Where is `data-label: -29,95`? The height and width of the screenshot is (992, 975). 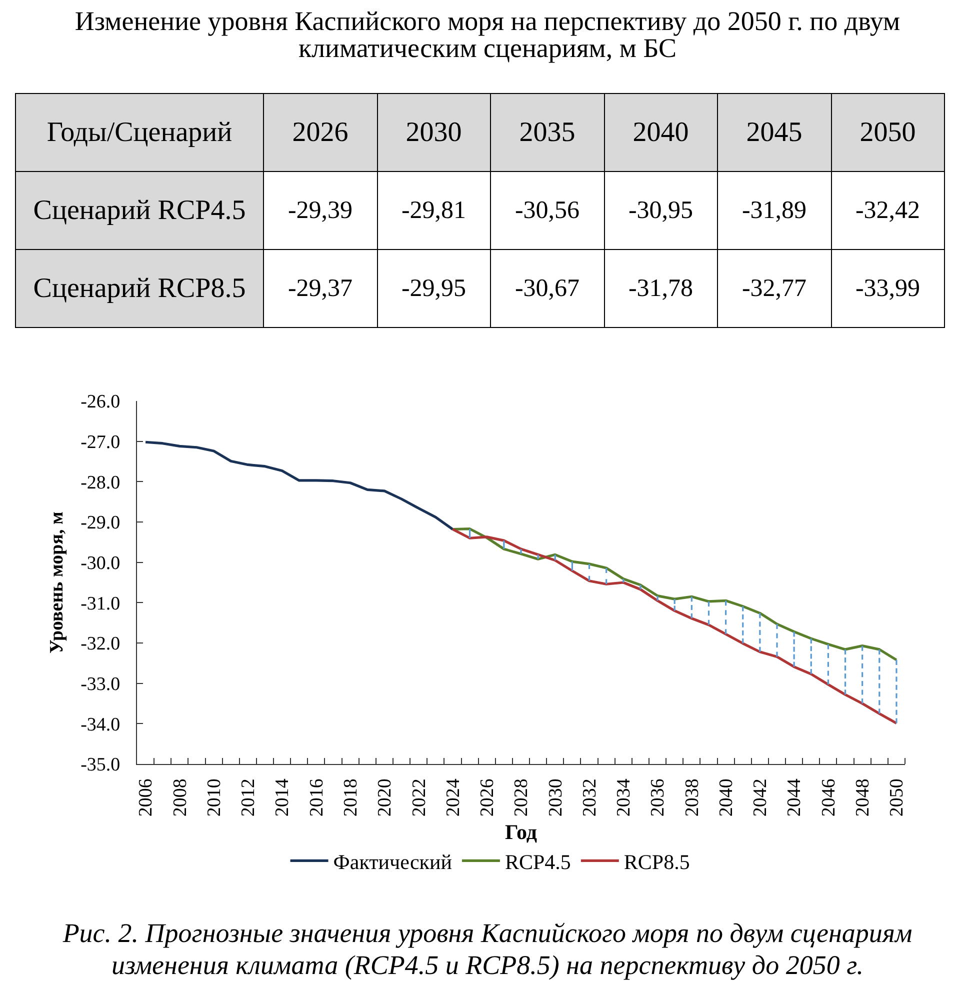 data-label: -29,95 is located at coordinates (433, 289).